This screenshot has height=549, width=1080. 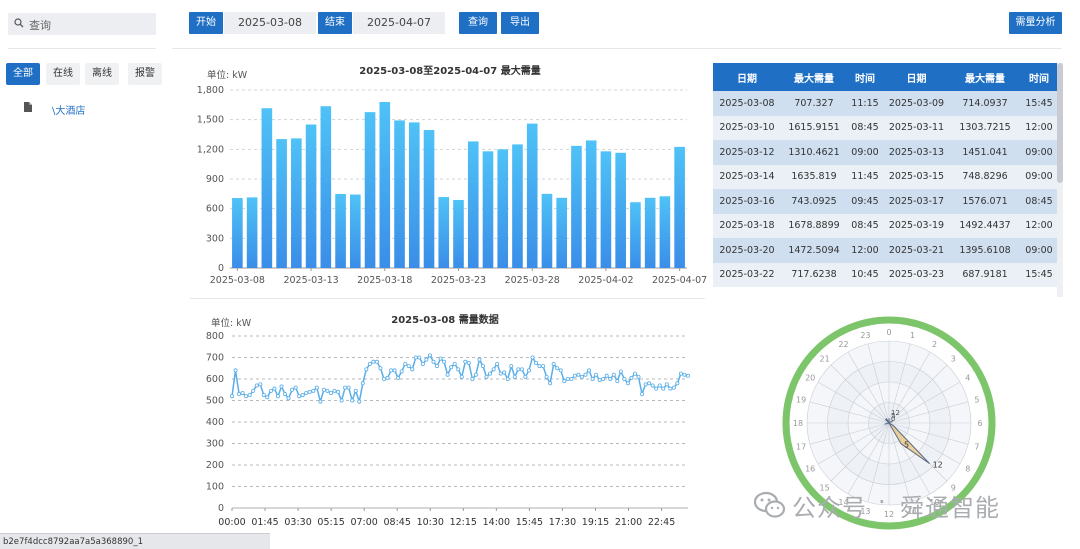 What do you see at coordinates (102, 74) in the screenshot?
I see `filter-tab-offline: 离线` at bounding box center [102, 74].